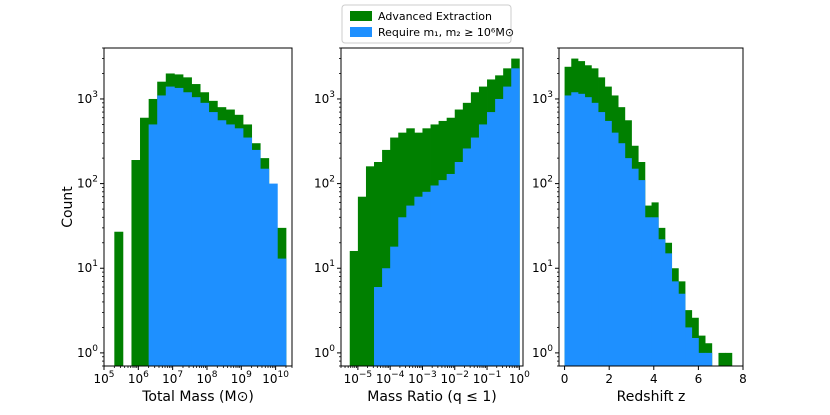 Image resolution: width=830 pixels, height=415 pixels. What do you see at coordinates (422, 378) in the screenshot?
I see `x-tick-label: 10⁻³` at bounding box center [422, 378].